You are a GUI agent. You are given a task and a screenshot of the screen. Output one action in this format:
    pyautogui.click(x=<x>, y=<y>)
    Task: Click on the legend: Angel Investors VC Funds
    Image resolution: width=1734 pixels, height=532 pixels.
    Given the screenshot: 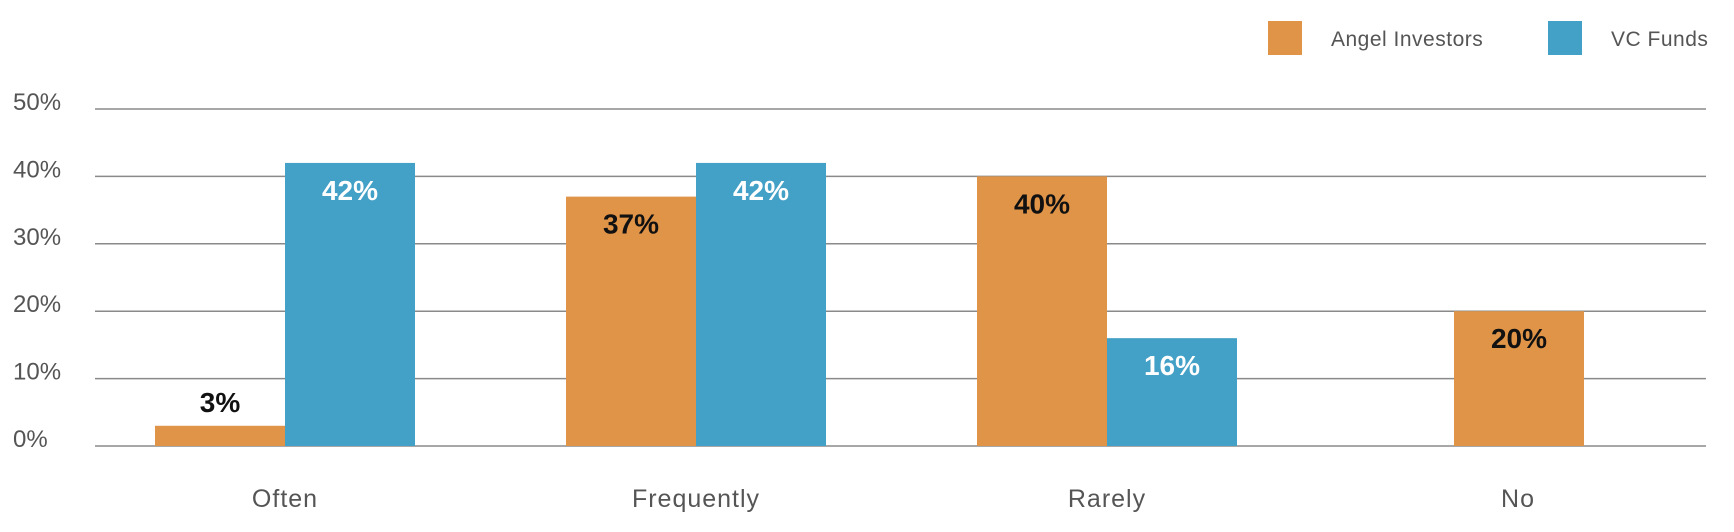 What is the action you would take?
    pyautogui.click(x=1488, y=38)
    